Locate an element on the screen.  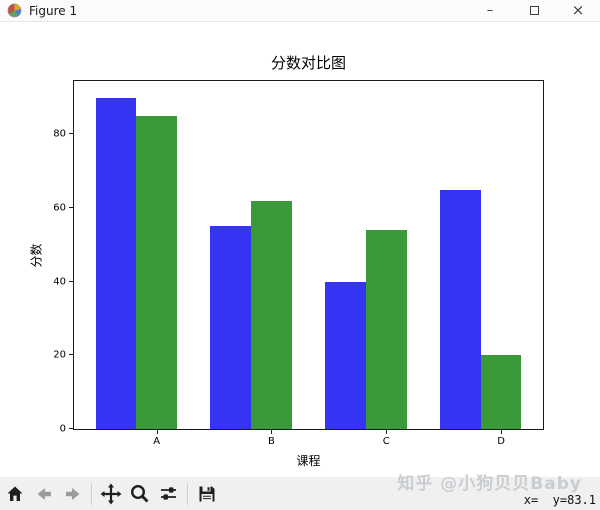
y-tick-label: 40 is located at coordinates (59, 282).